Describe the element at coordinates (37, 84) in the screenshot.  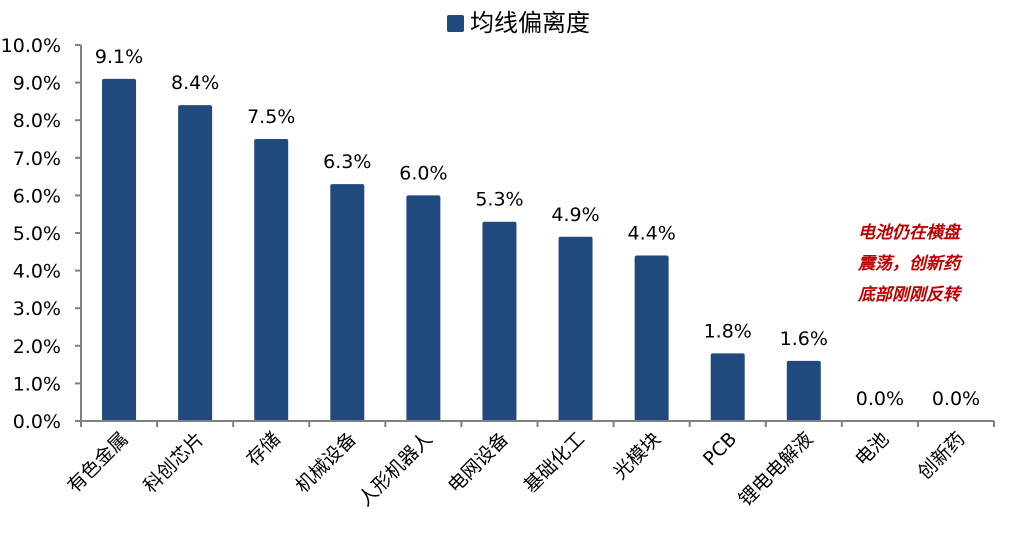
I see `y-tick-label: 9.0%` at that location.